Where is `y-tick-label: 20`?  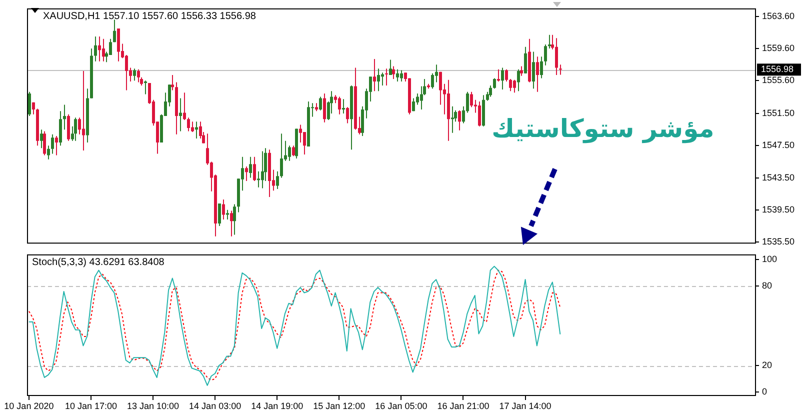
y-tick-label: 20 is located at coordinates (767, 365).